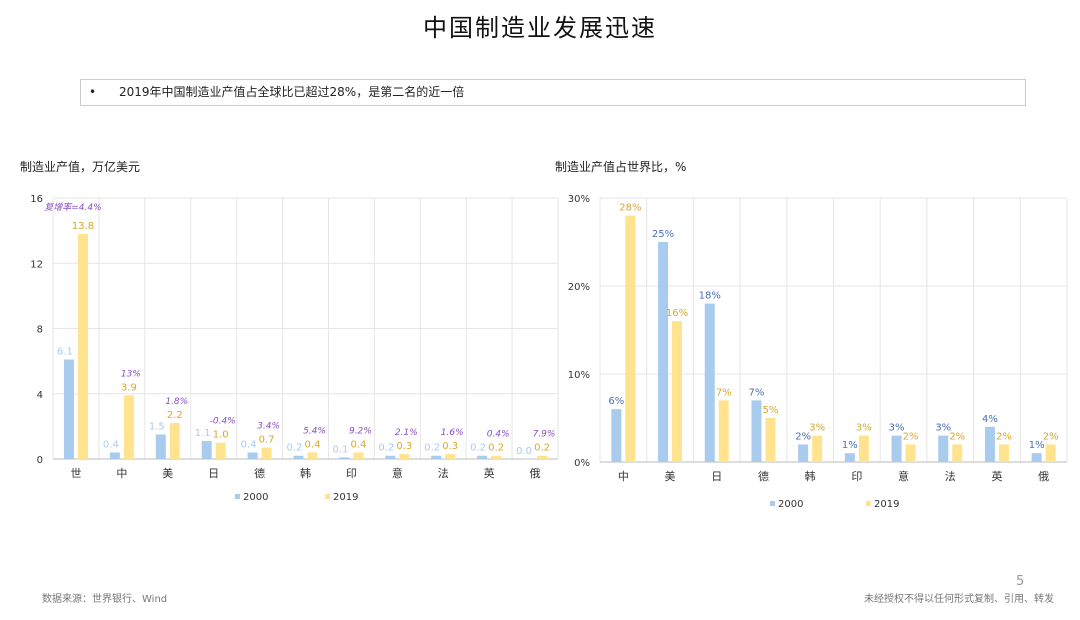 Image resolution: width=1080 pixels, height=620 pixels. Describe the element at coordinates (771, 410) in the screenshot. I see `data-label-2019: 5%` at that location.